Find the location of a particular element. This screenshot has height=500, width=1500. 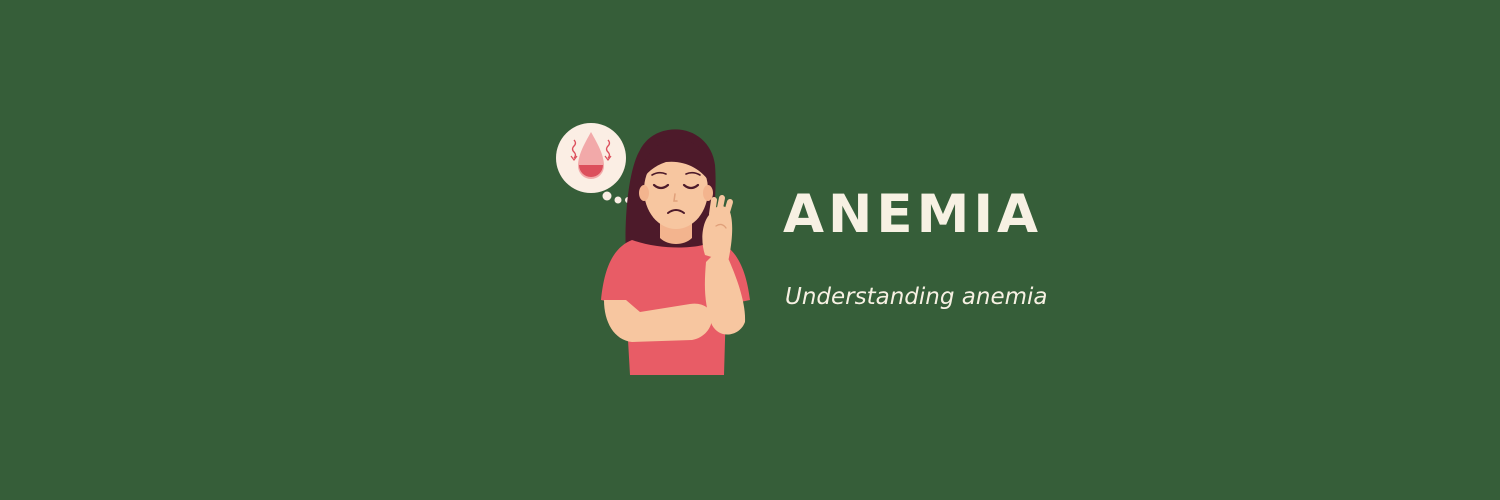

page-title: ANEMIA is located at coordinates (913, 214).